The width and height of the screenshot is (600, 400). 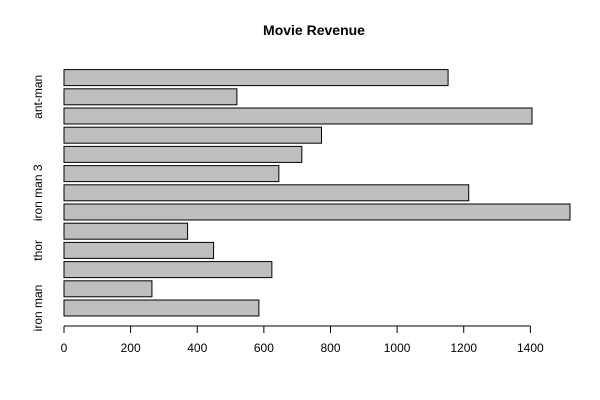 I want to click on x-tick-label-1: 200, so click(x=131, y=348).